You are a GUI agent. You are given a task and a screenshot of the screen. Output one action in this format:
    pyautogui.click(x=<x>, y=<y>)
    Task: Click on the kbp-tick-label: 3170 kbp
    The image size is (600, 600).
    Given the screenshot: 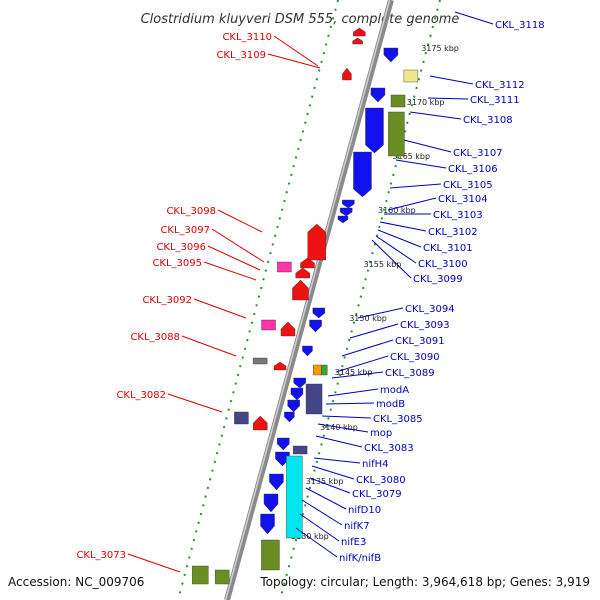 What is the action you would take?
    pyautogui.click(x=426, y=102)
    